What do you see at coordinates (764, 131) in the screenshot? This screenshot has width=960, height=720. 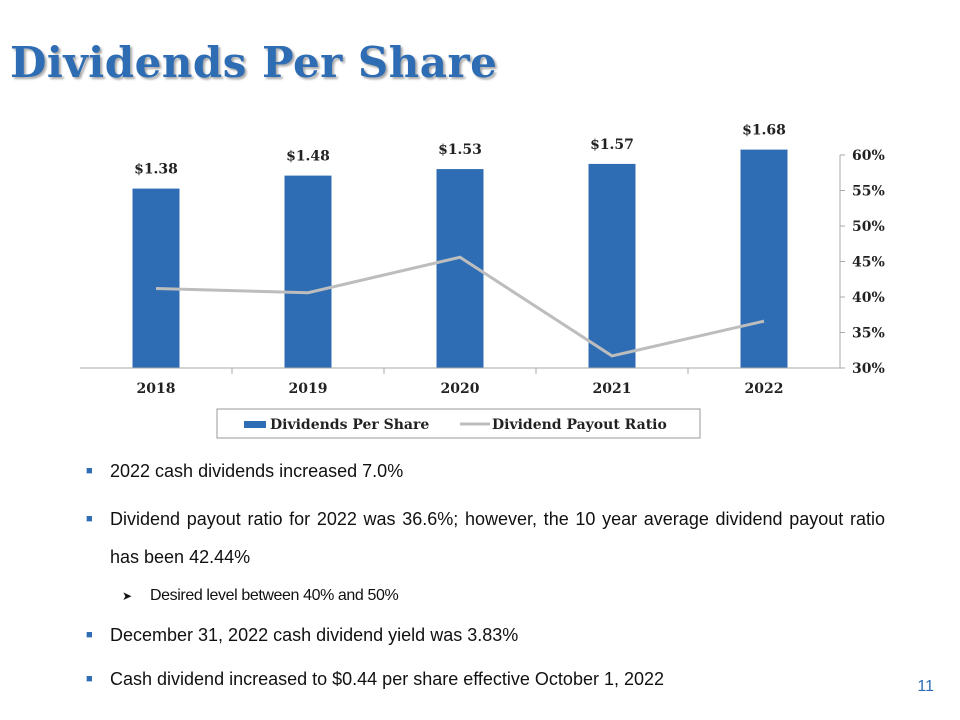 I see `data-label-2022: $1.68` at bounding box center [764, 131].